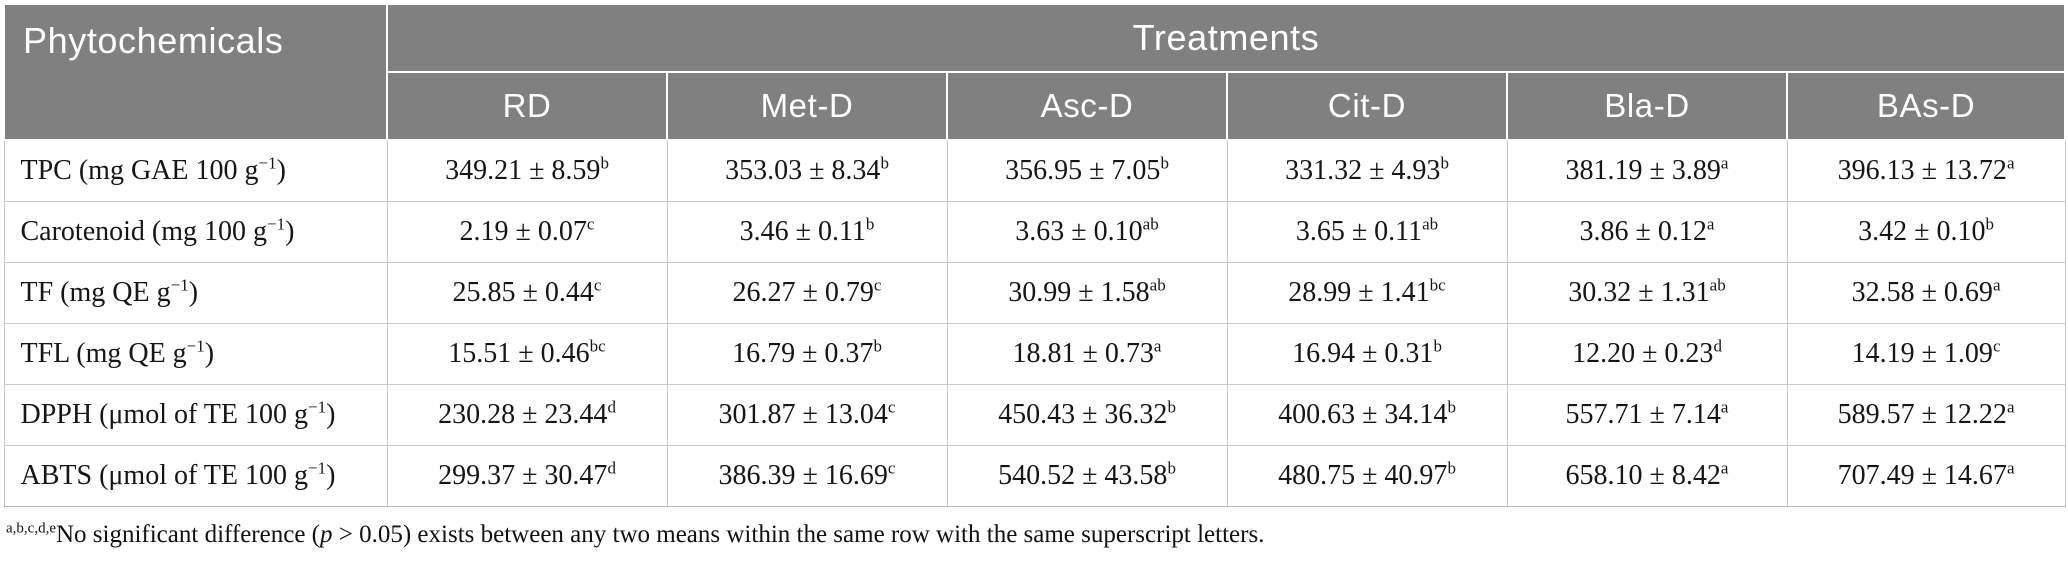 Image resolution: width=2068 pixels, height=566 pixels. What do you see at coordinates (1367, 231) in the screenshot?
I see `data-cell: 3.65 ± 0.11ab` at bounding box center [1367, 231].